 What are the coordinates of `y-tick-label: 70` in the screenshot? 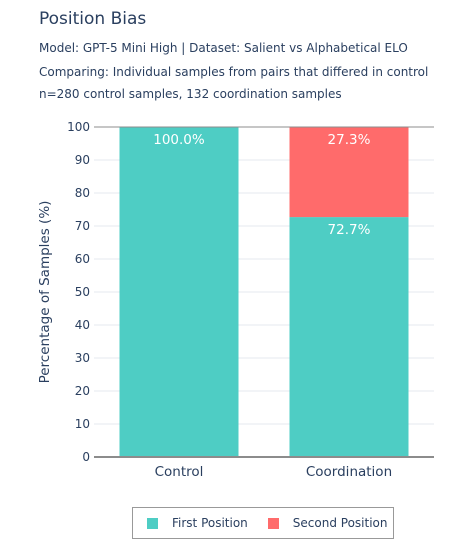 It's located at (82, 226).